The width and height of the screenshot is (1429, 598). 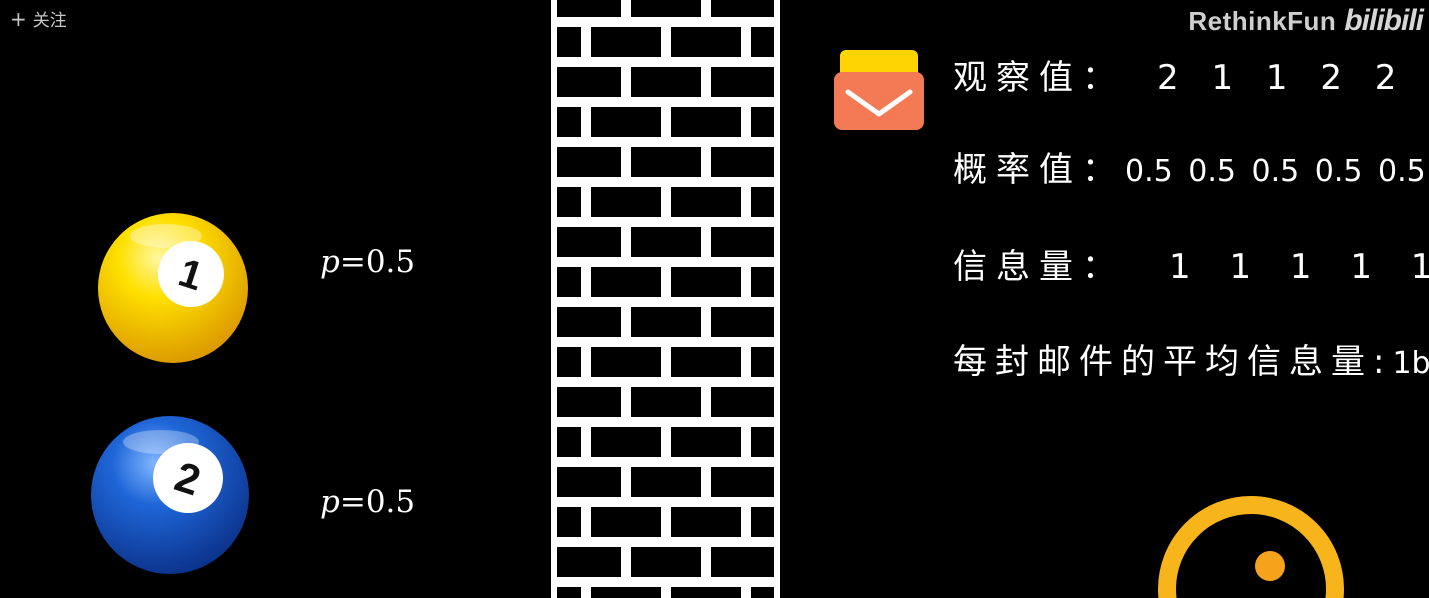 What do you see at coordinates (1039, 170) in the screenshot?
I see `probability-label: 概率值：` at bounding box center [1039, 170].